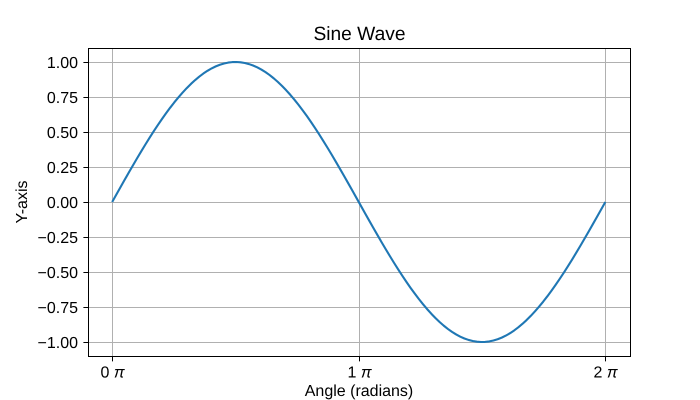 The image size is (700, 400). I want to click on svg-text: −0.25, so click(58, 238).